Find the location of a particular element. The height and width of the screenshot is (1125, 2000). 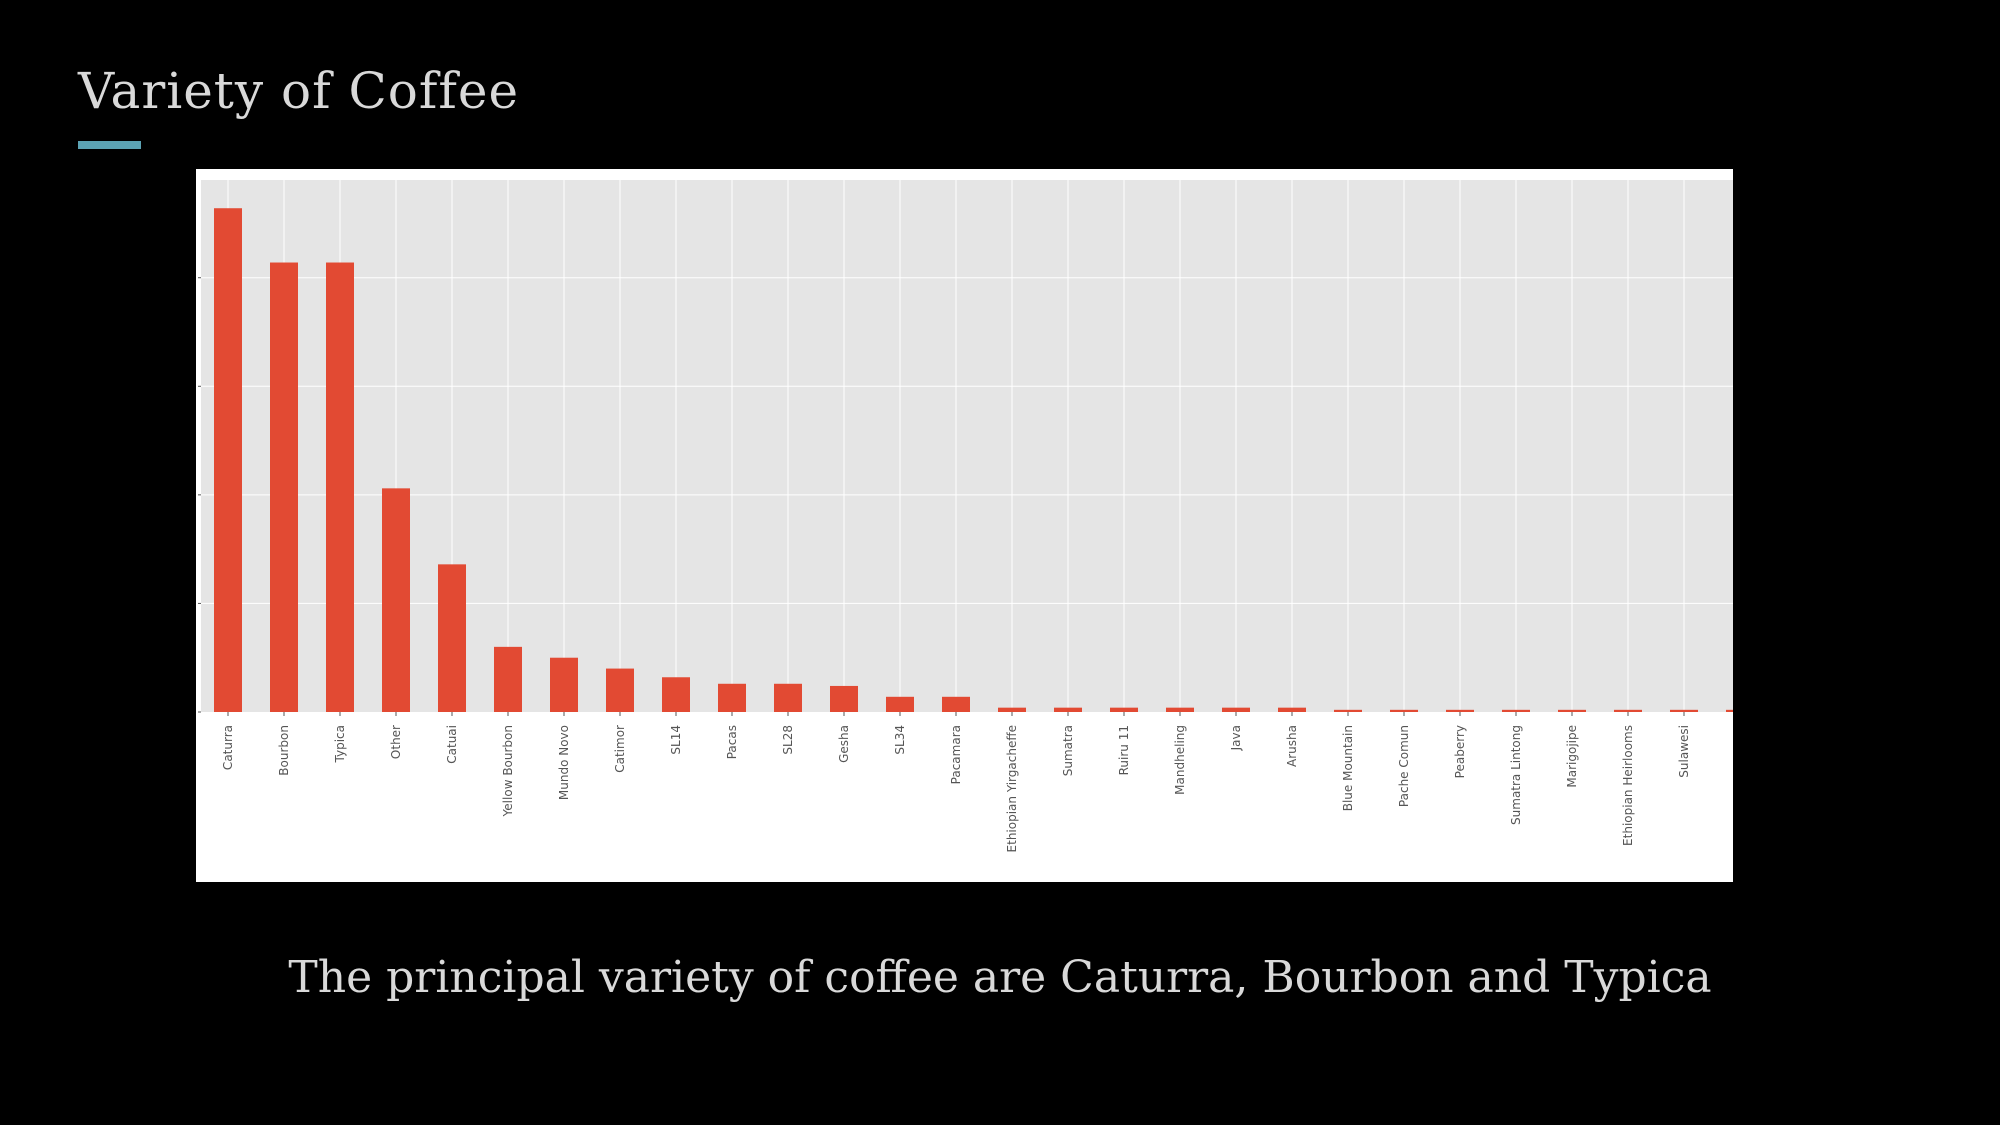

x-tick-label: SL28 is located at coordinates (788, 740).